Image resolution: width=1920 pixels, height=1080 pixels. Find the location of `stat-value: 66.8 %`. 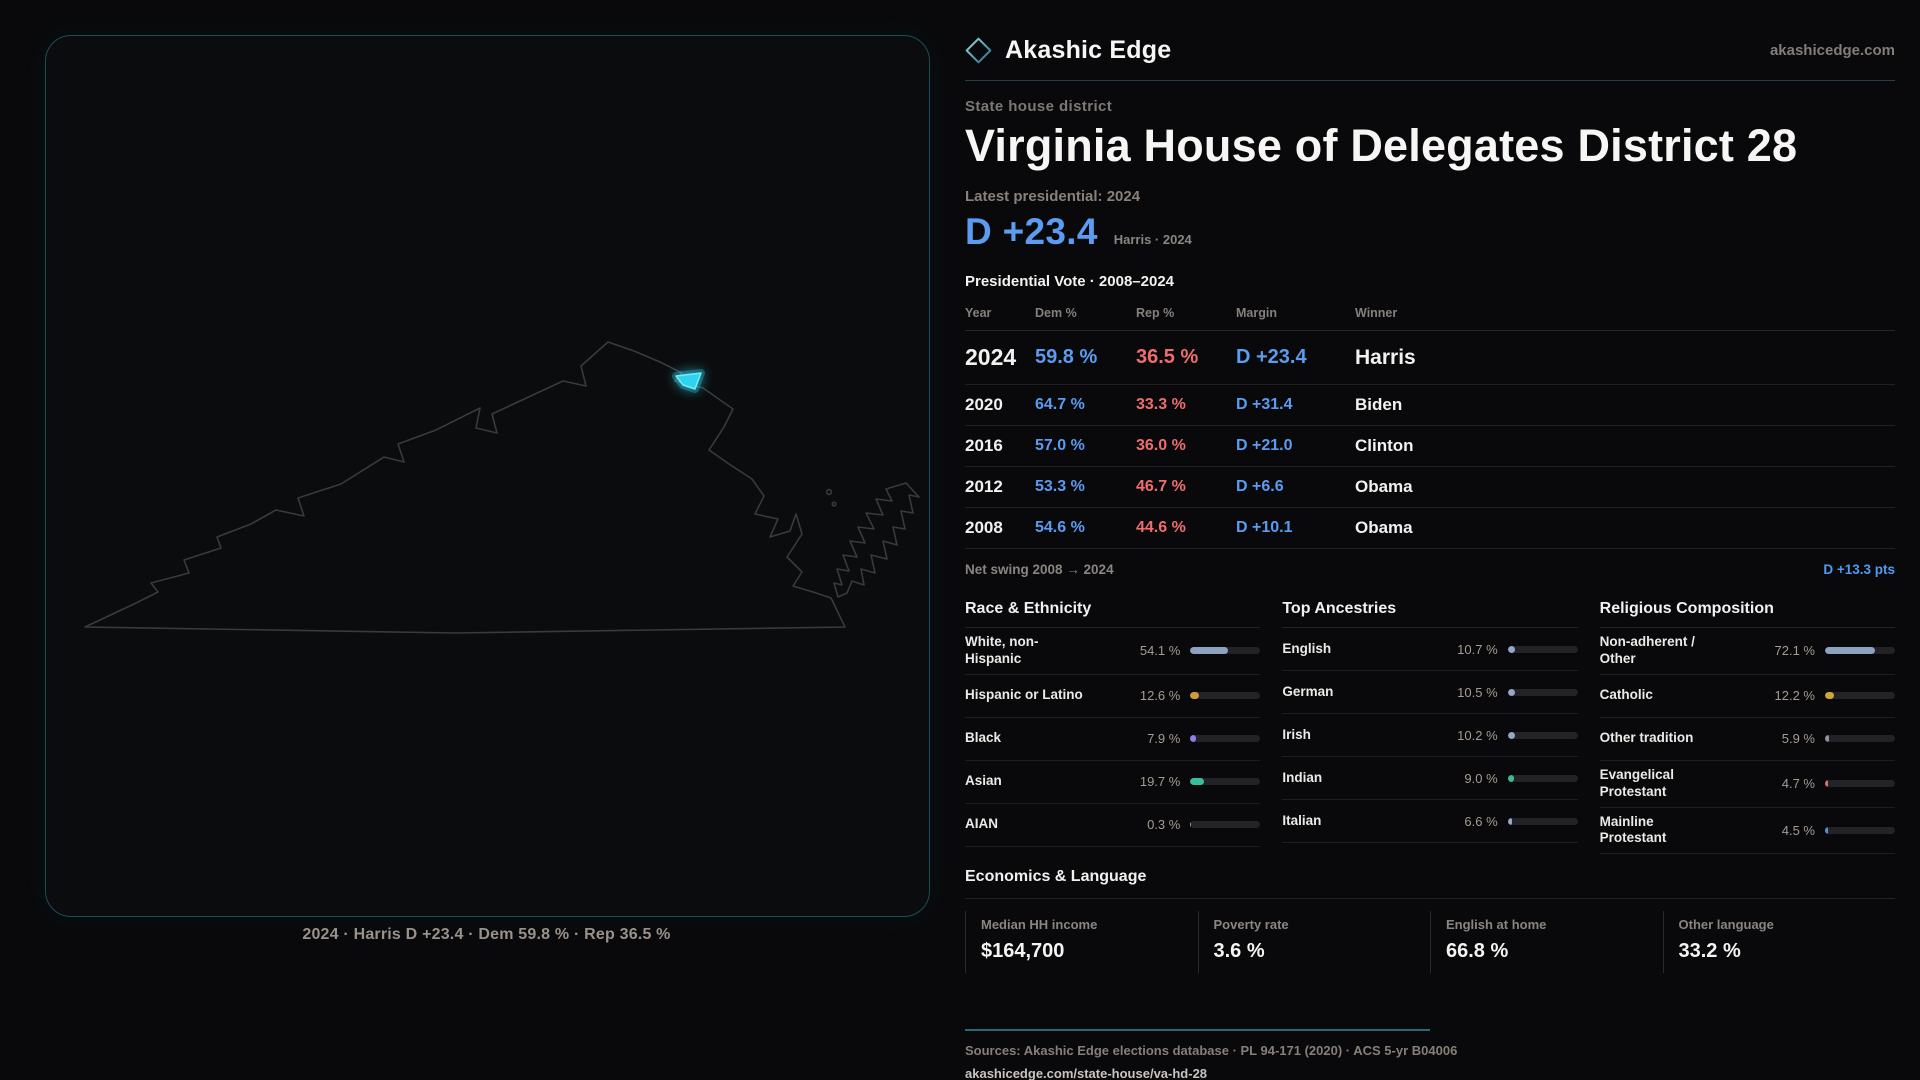

stat-value: 66.8 % is located at coordinates (1477, 951).